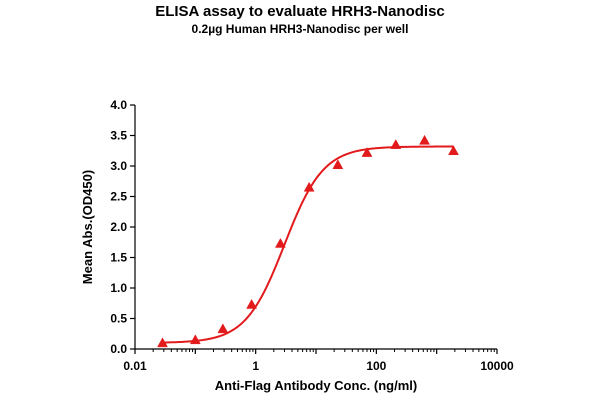  What do you see at coordinates (118, 349) in the screenshot?
I see `y-tick-label: 0.0` at bounding box center [118, 349].